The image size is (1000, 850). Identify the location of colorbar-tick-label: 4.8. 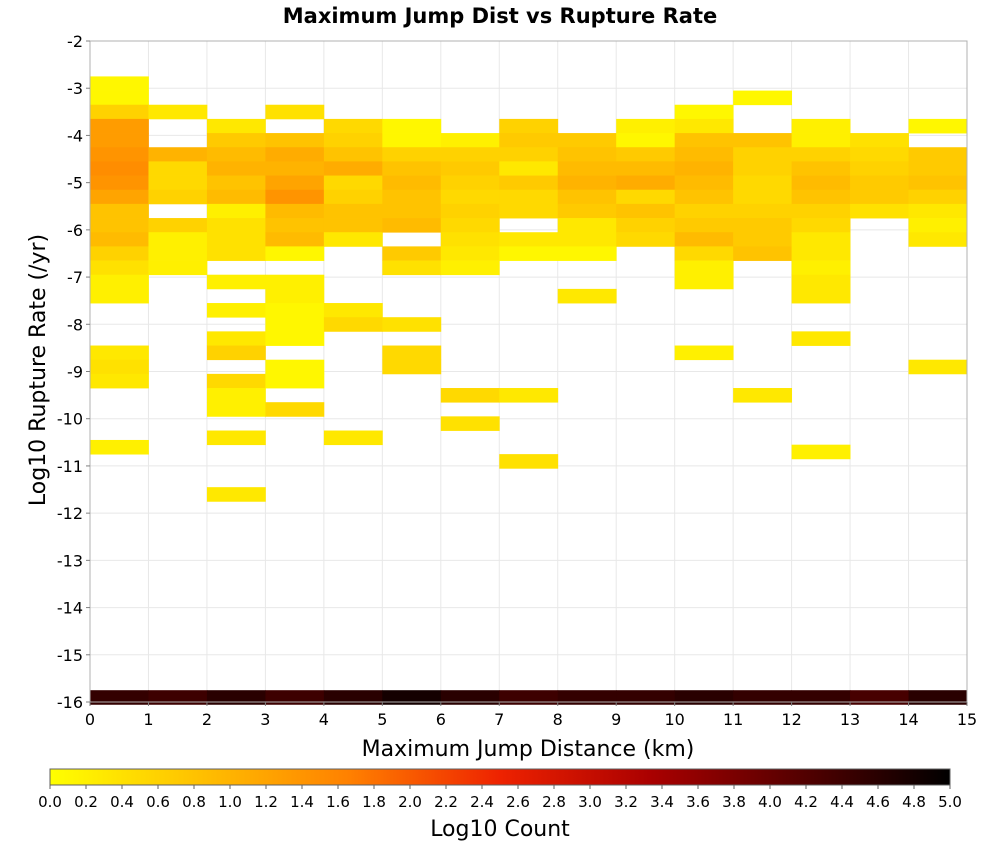
(914, 802).